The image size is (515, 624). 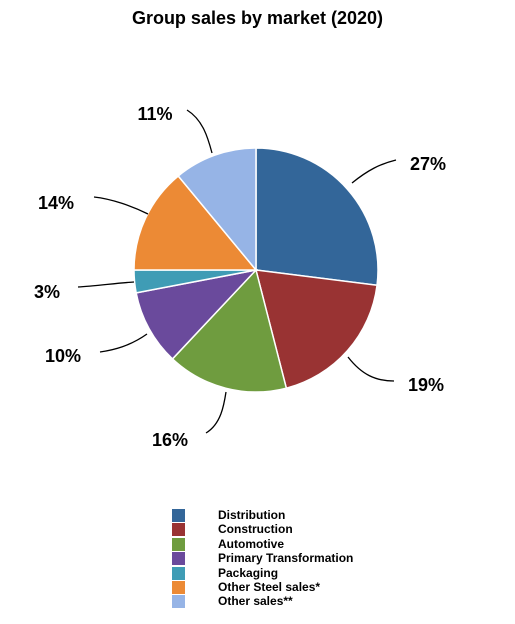 What do you see at coordinates (63, 356) in the screenshot?
I see `data-label: 10%` at bounding box center [63, 356].